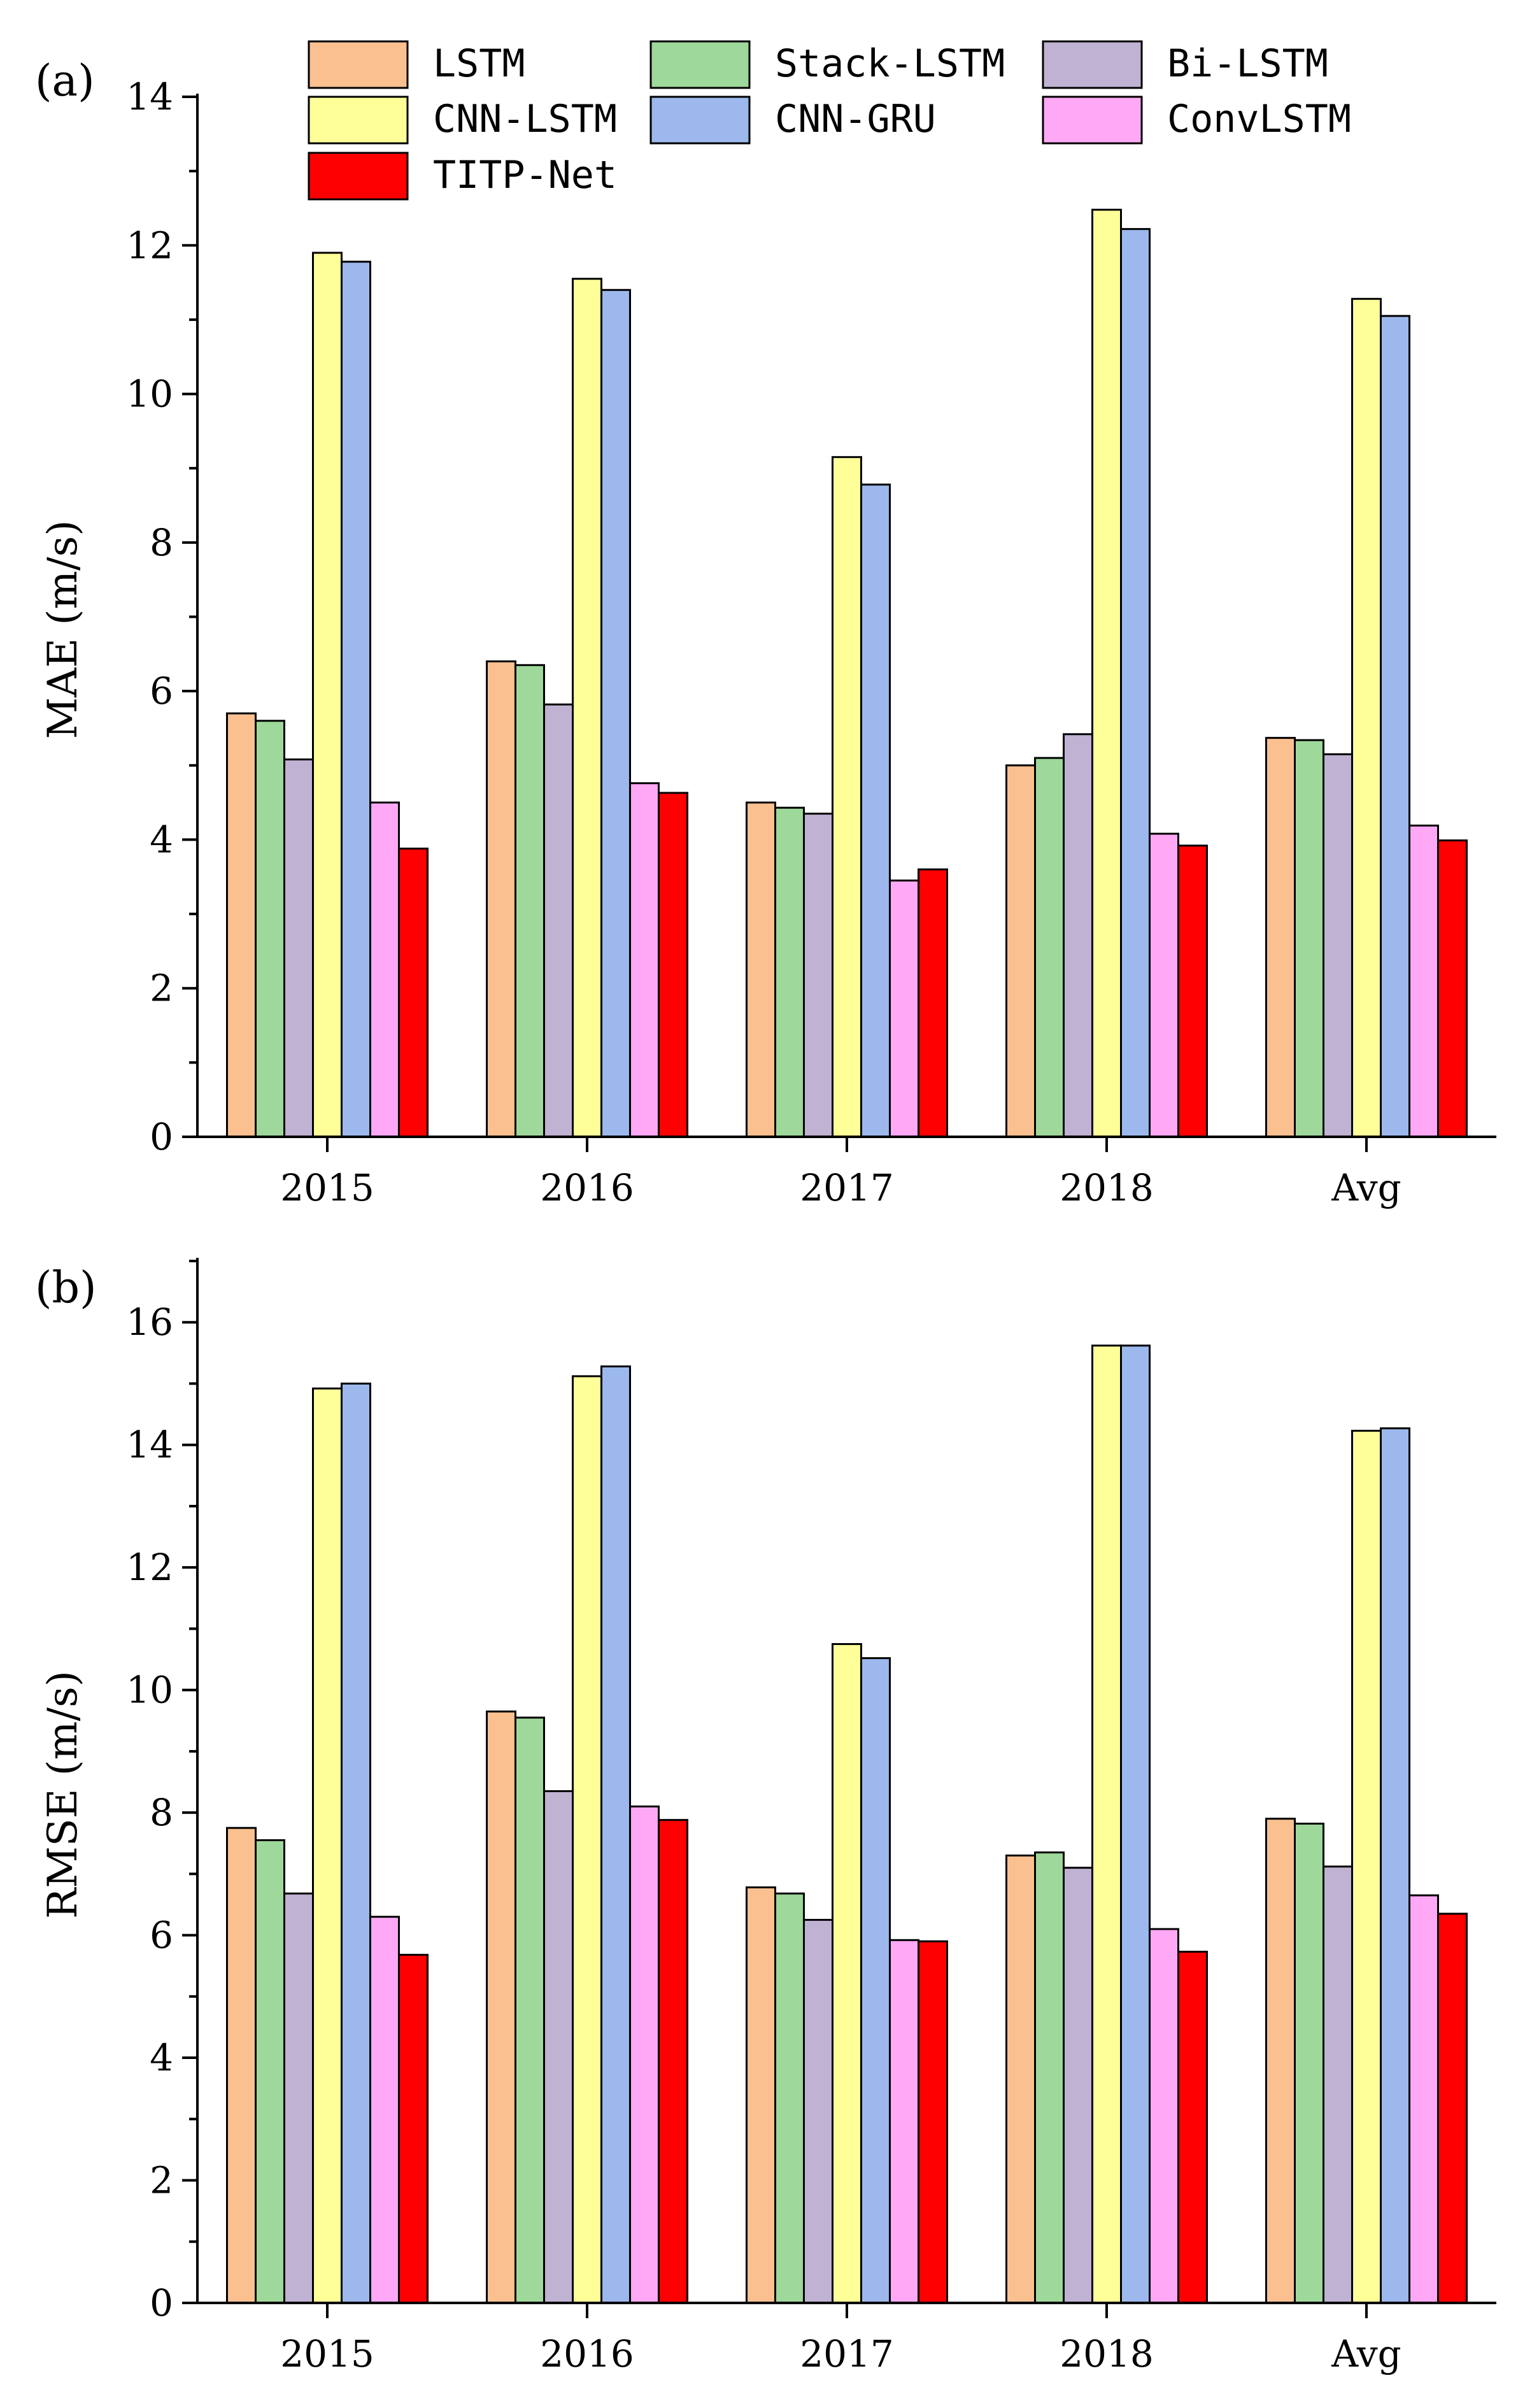 The height and width of the screenshot is (2408, 1539). What do you see at coordinates (1338, 2084) in the screenshot?
I see `bar-bi-lstm-avg` at bounding box center [1338, 2084].